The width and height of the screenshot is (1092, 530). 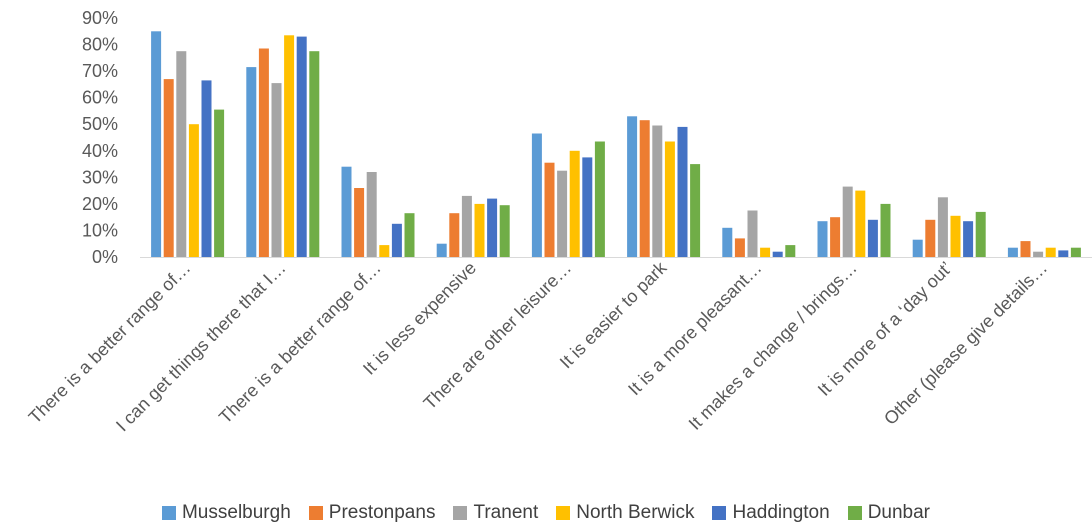 What do you see at coordinates (105, 257) in the screenshot?
I see `y-tick-label: 0%` at bounding box center [105, 257].